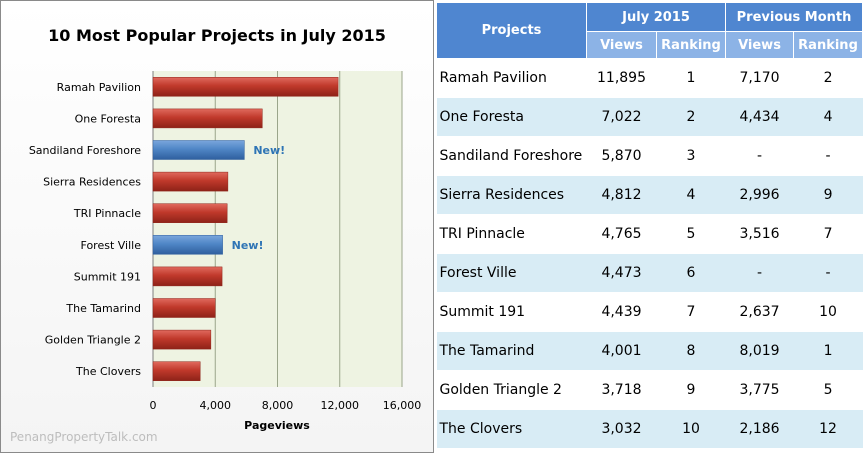 The height and width of the screenshot is (454, 866). I want to click on previous-views: 2,637, so click(759, 312).